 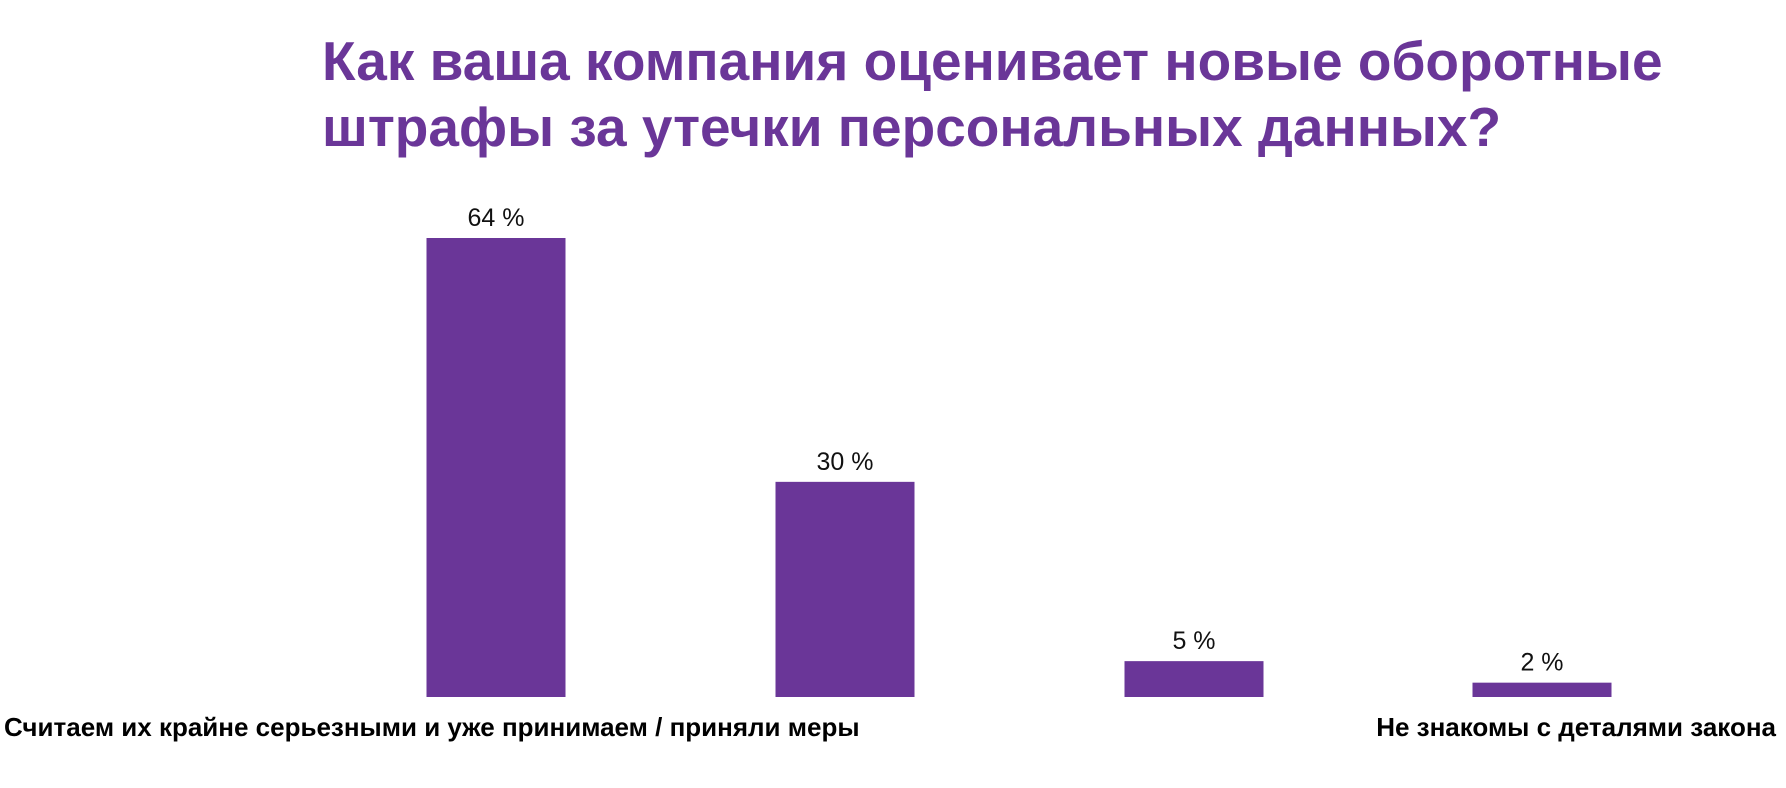 I want to click on category-label-4: Не знакомы с деталями закона, so click(x=1576, y=727).